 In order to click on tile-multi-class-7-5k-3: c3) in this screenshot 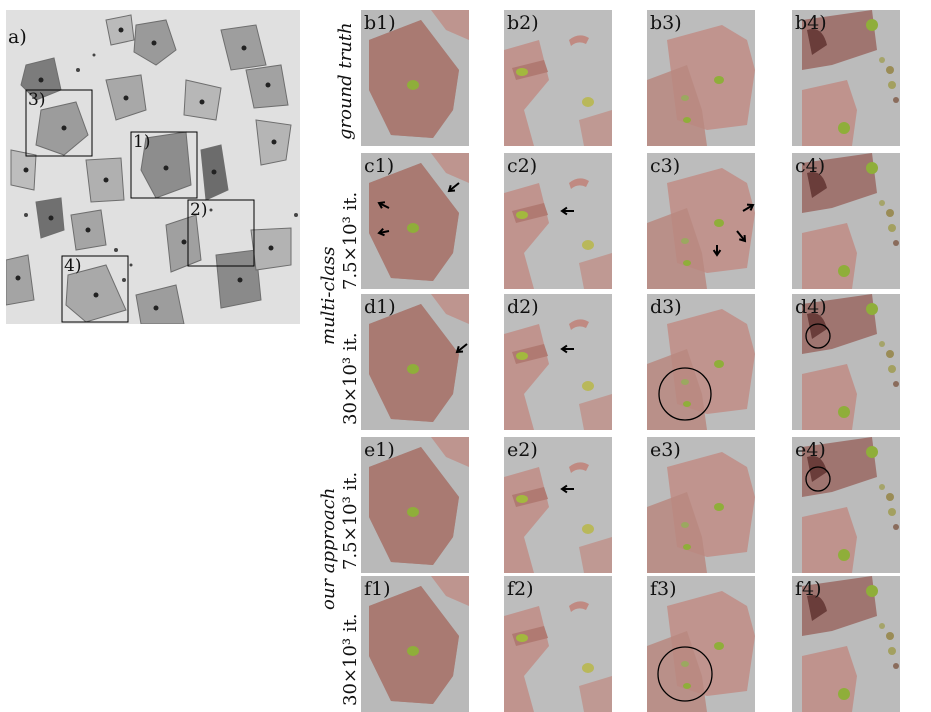, I will do `click(701, 221)`.